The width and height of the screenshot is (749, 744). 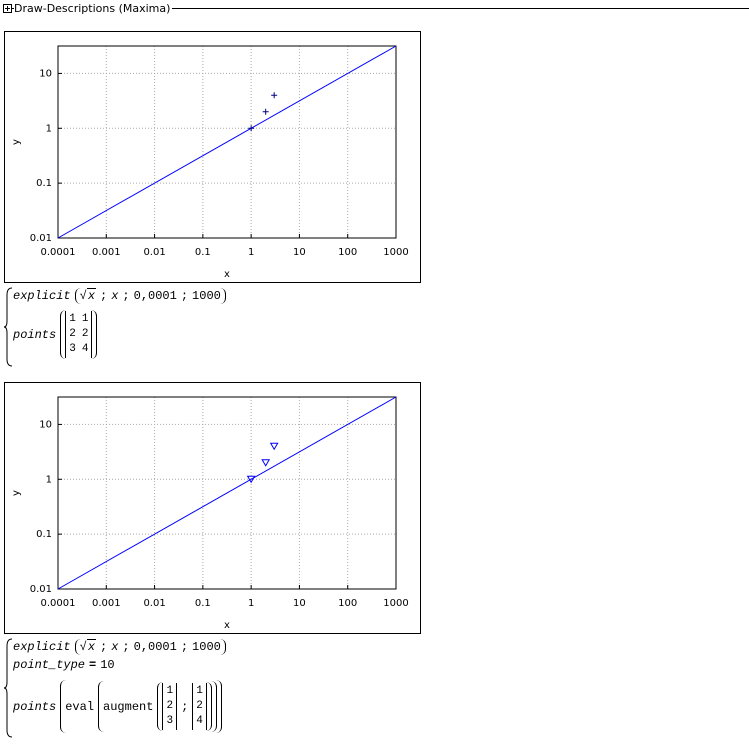 I want to click on matrix: 1 2 4, so click(x=199, y=706).